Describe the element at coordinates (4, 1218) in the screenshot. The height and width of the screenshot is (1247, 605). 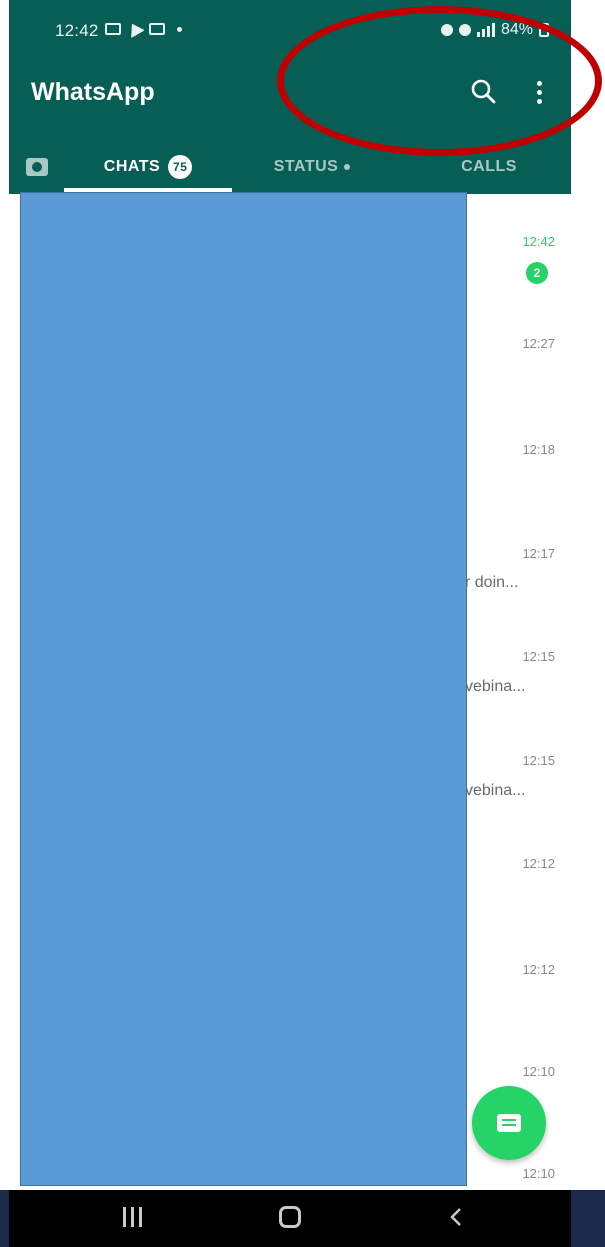
I see `frame-edge-bottom` at that location.